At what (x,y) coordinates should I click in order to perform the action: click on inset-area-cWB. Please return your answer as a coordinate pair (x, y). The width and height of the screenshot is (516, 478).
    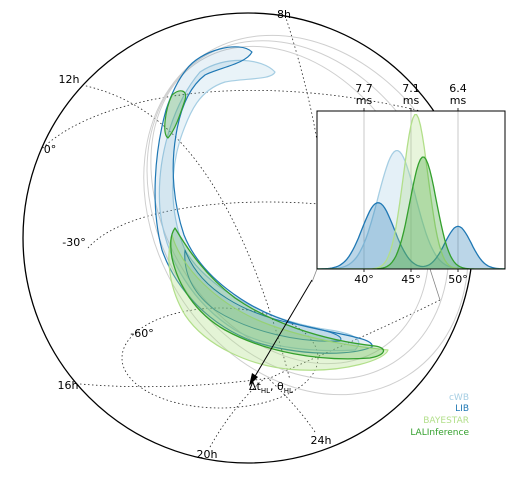
    Looking at the image, I should click on (411, 209).